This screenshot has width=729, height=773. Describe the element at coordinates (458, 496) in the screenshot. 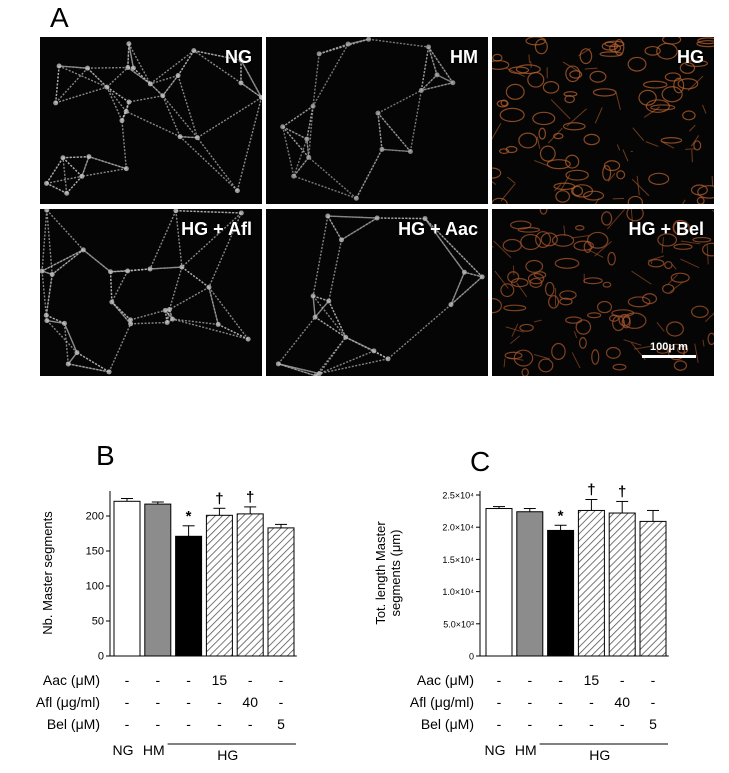

I see `y-tick-label: 2.5×10⁴` at that location.